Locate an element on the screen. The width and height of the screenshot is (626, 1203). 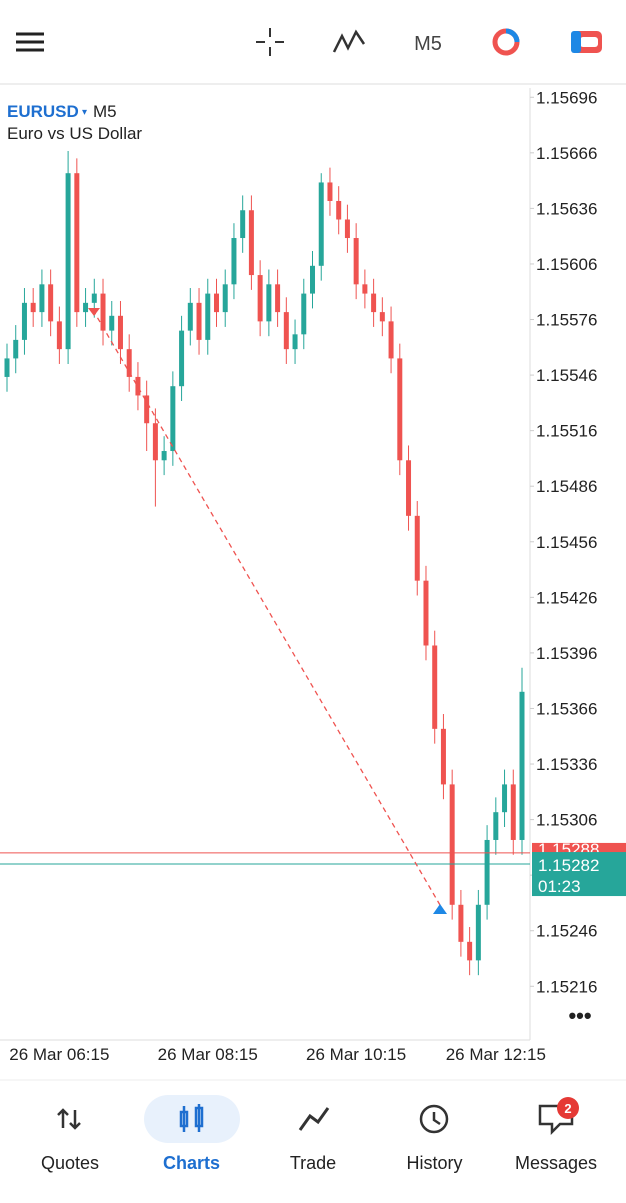
y-tick-label: 1.15216 is located at coordinates (566, 986).